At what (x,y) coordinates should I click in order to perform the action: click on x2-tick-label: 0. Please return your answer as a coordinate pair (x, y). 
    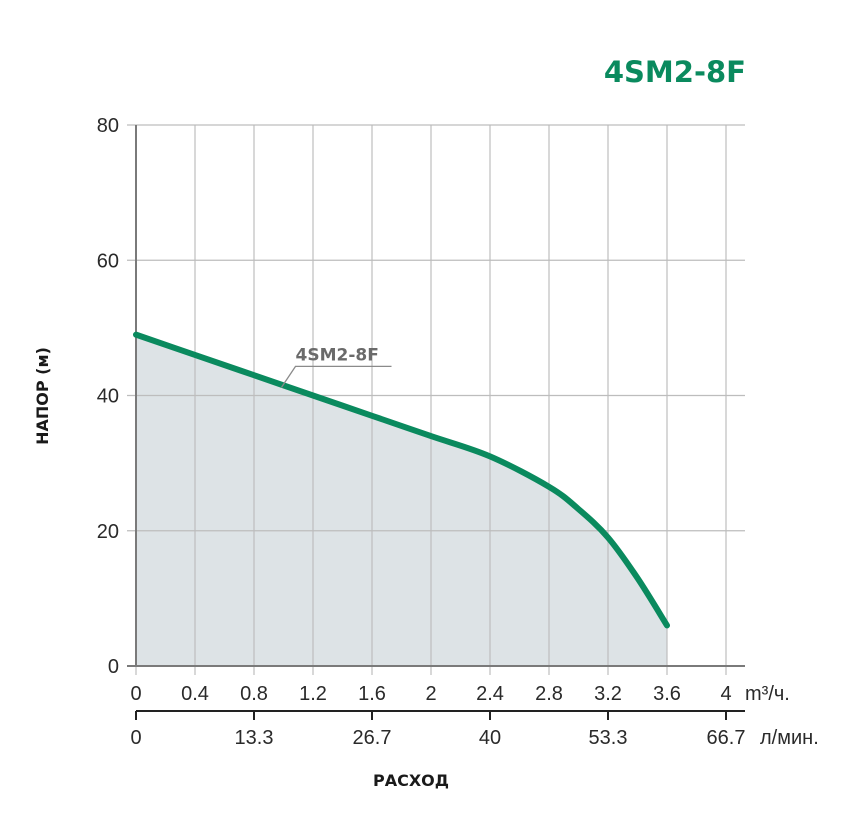
    Looking at the image, I should click on (135, 738).